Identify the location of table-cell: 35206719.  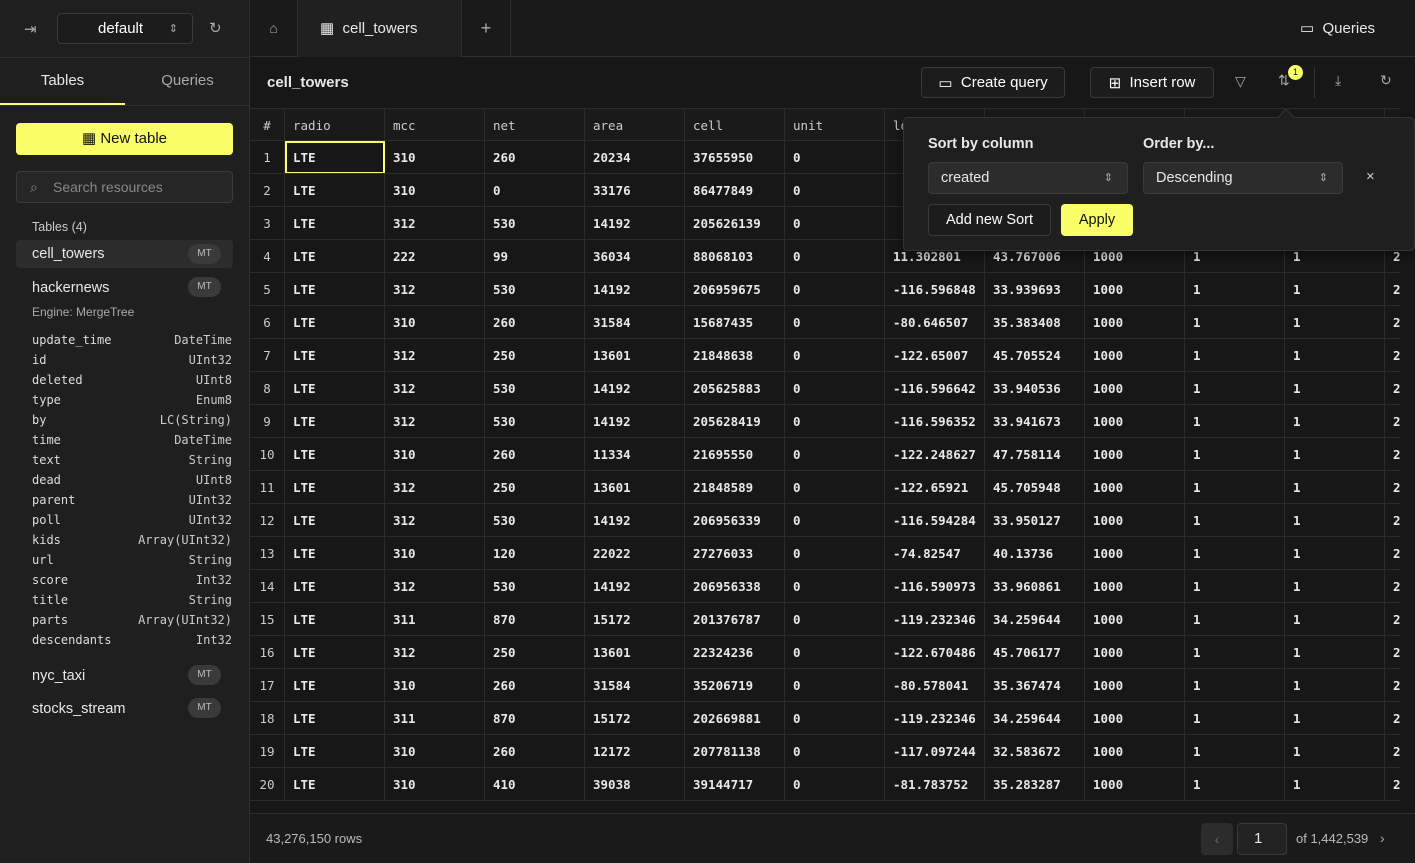
(735, 685).